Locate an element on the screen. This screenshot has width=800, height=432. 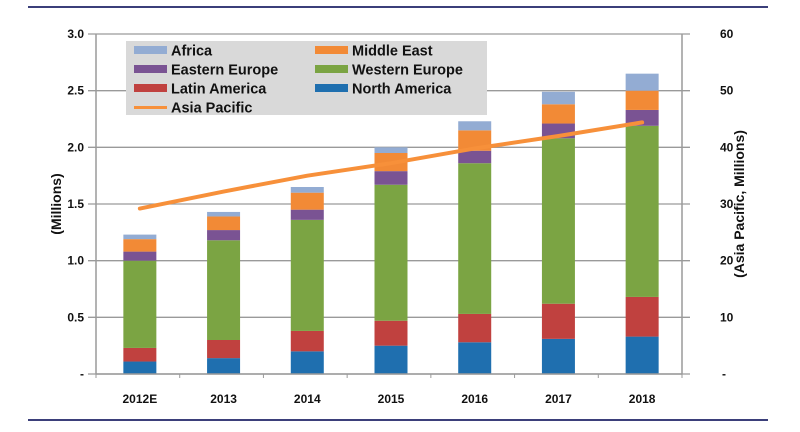
legend-label: Africa is located at coordinates (192, 52).